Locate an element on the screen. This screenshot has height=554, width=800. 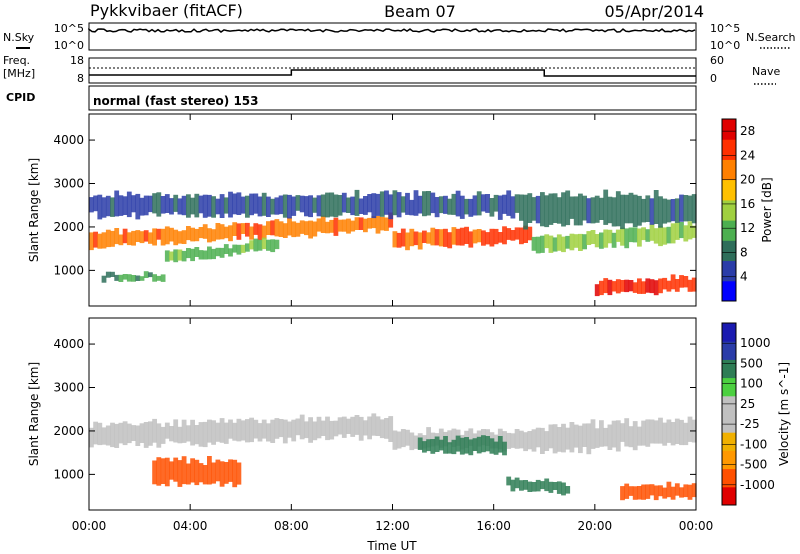
colorbar-tick-label: -500 is located at coordinates (753, 465).